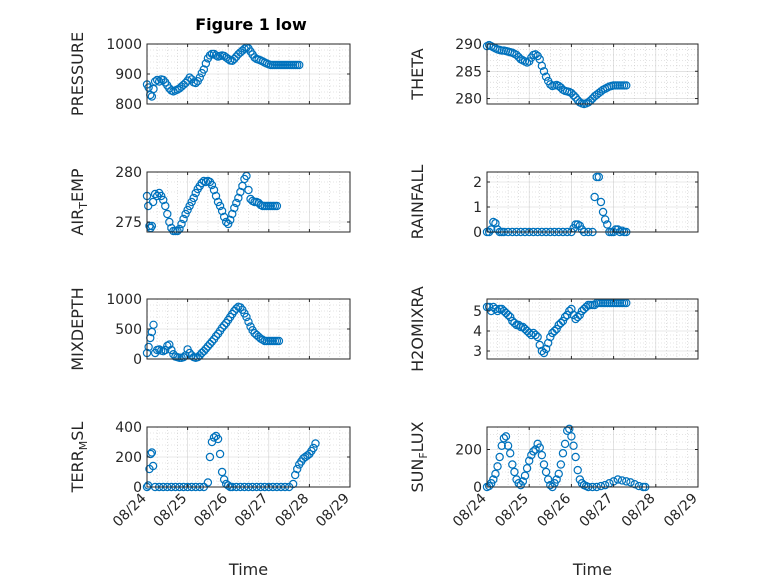 The width and height of the screenshot is (778, 583). I want to click on figure-title: Figure 1 low, so click(251, 24).